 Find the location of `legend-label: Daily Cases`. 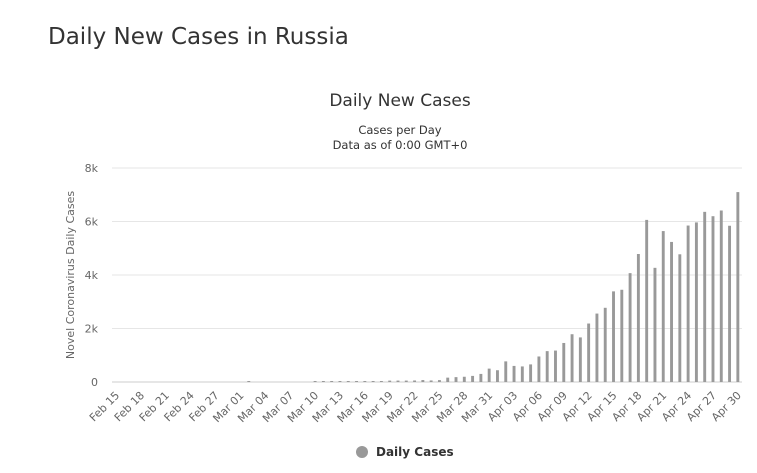

legend-label: Daily Cases is located at coordinates (415, 452).